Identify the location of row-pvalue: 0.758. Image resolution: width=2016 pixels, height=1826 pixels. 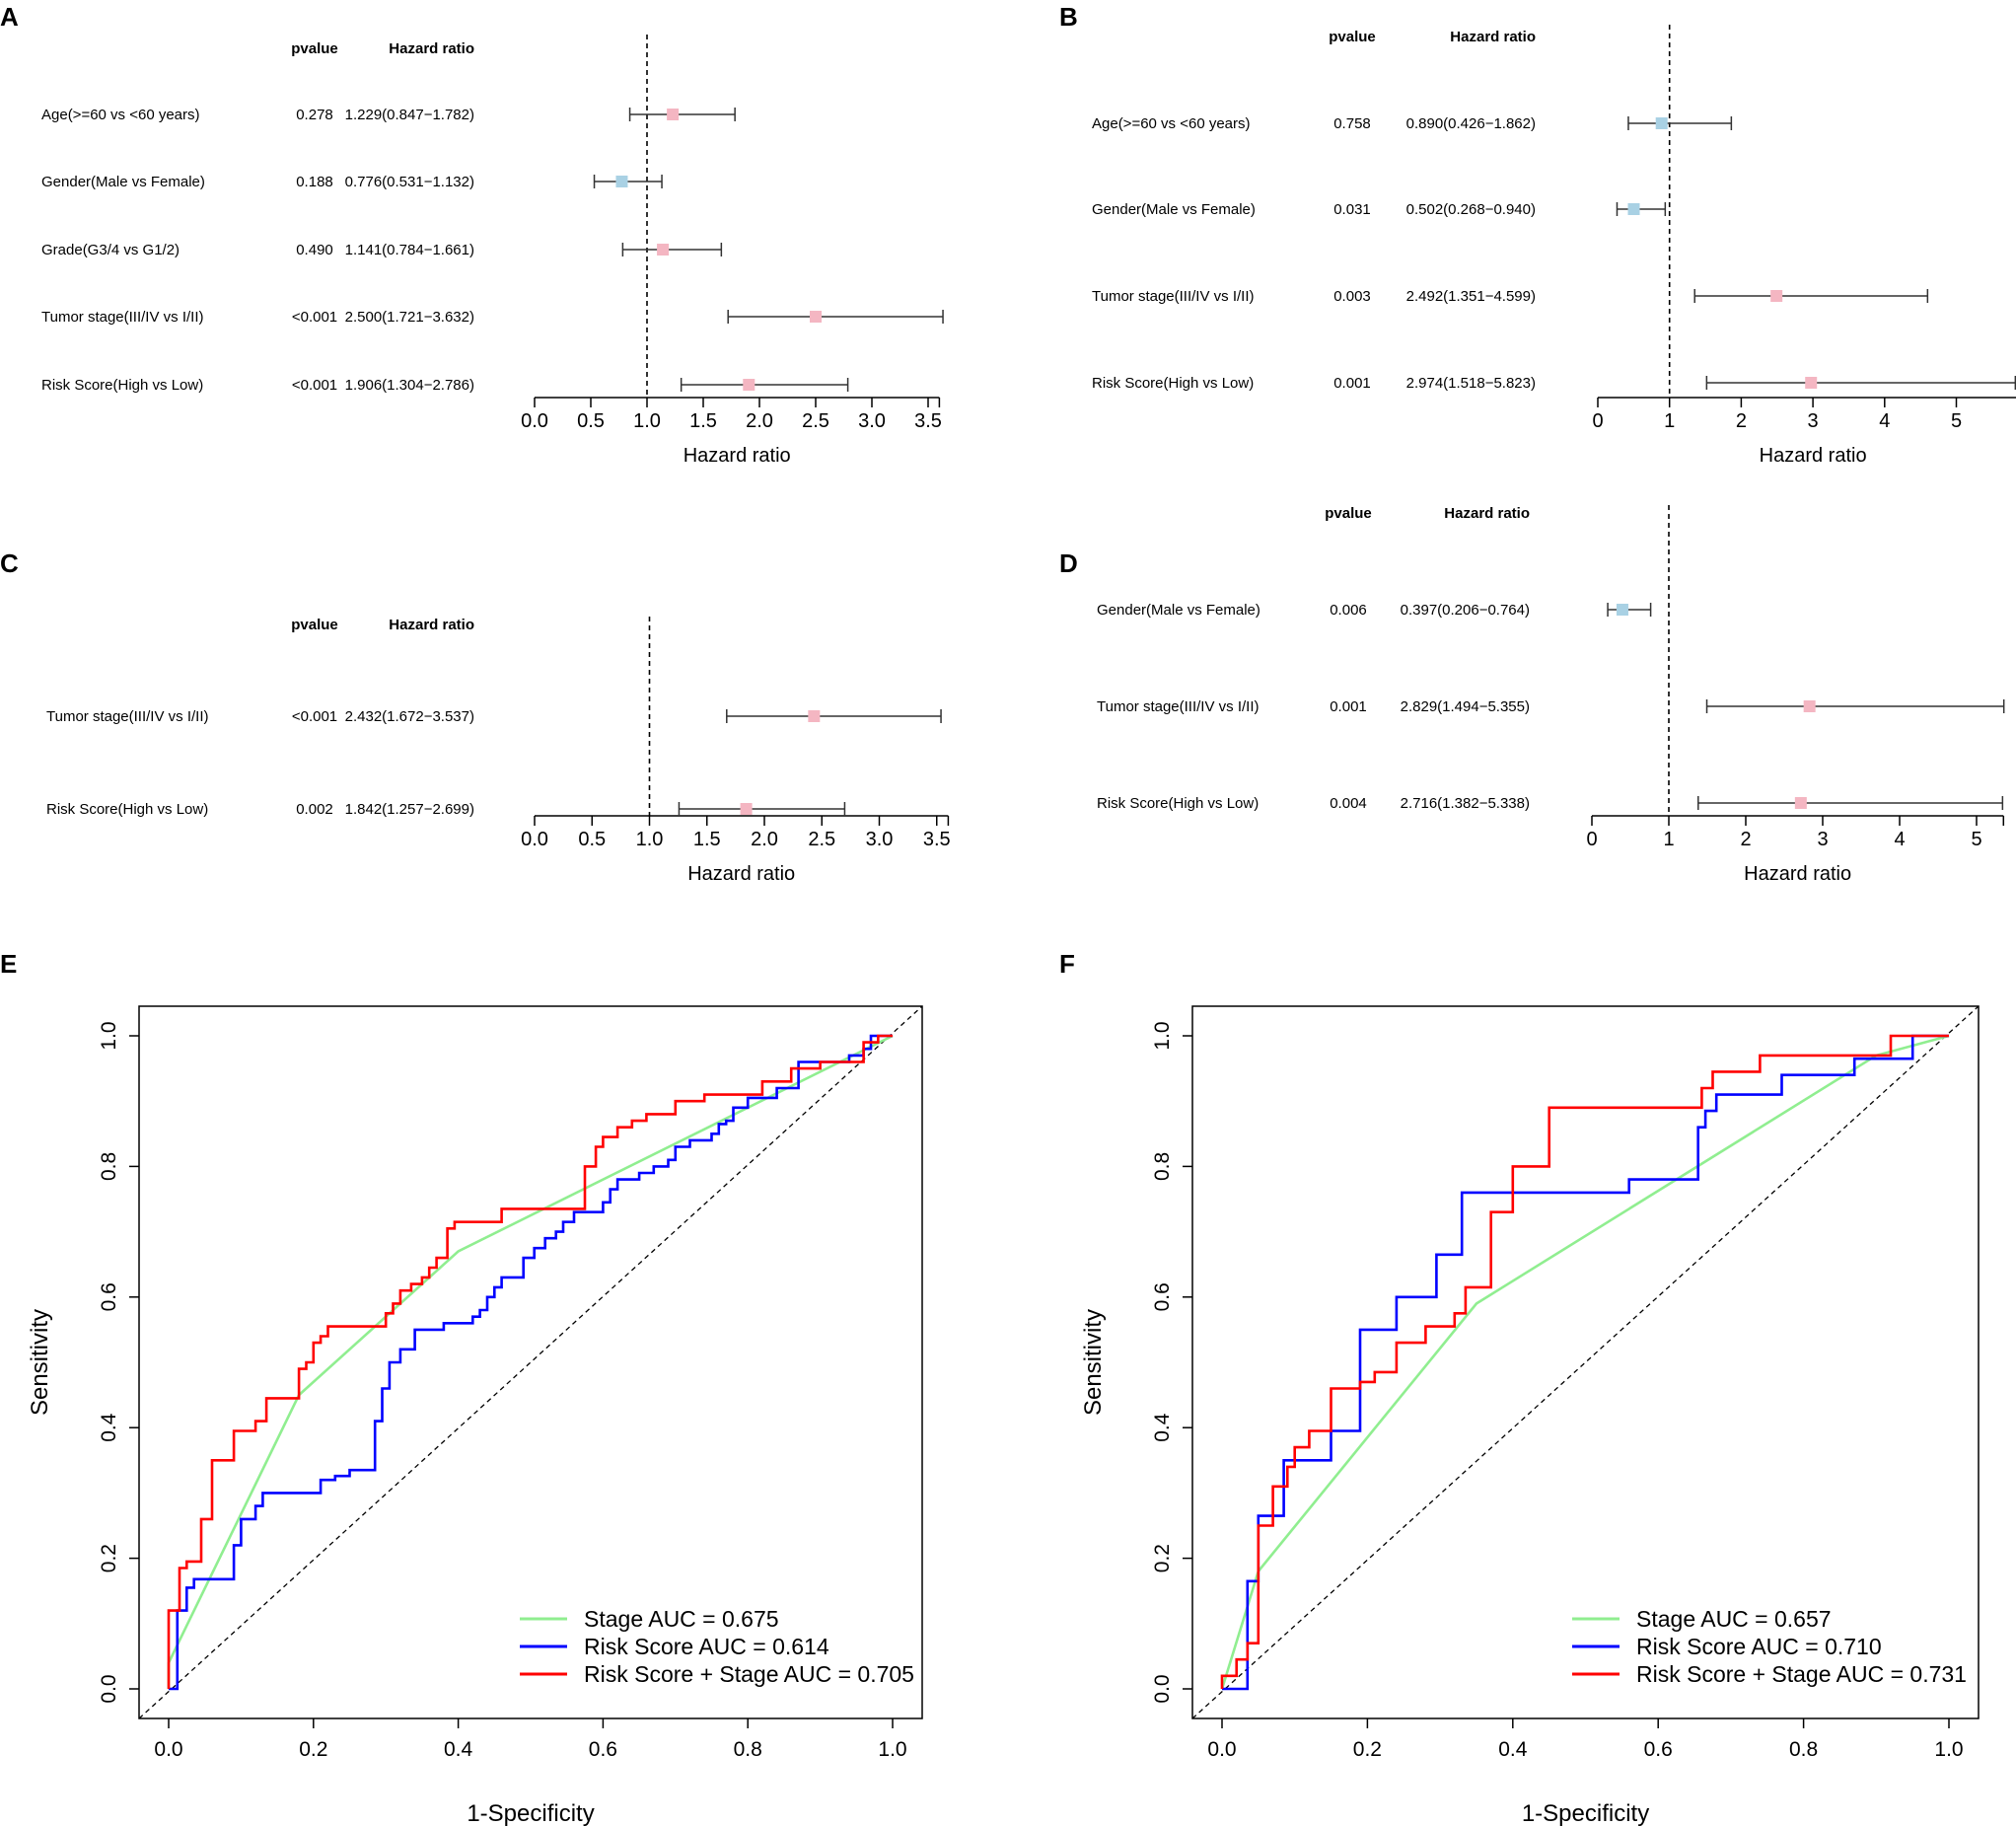
(1352, 124).